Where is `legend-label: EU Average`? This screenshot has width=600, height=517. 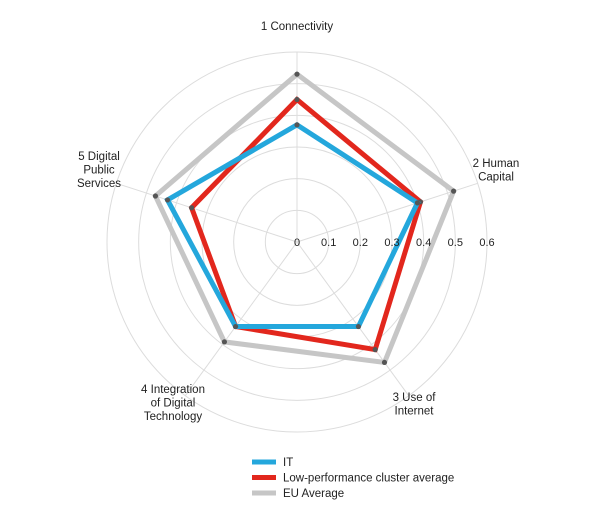 legend-label: EU Average is located at coordinates (313, 494).